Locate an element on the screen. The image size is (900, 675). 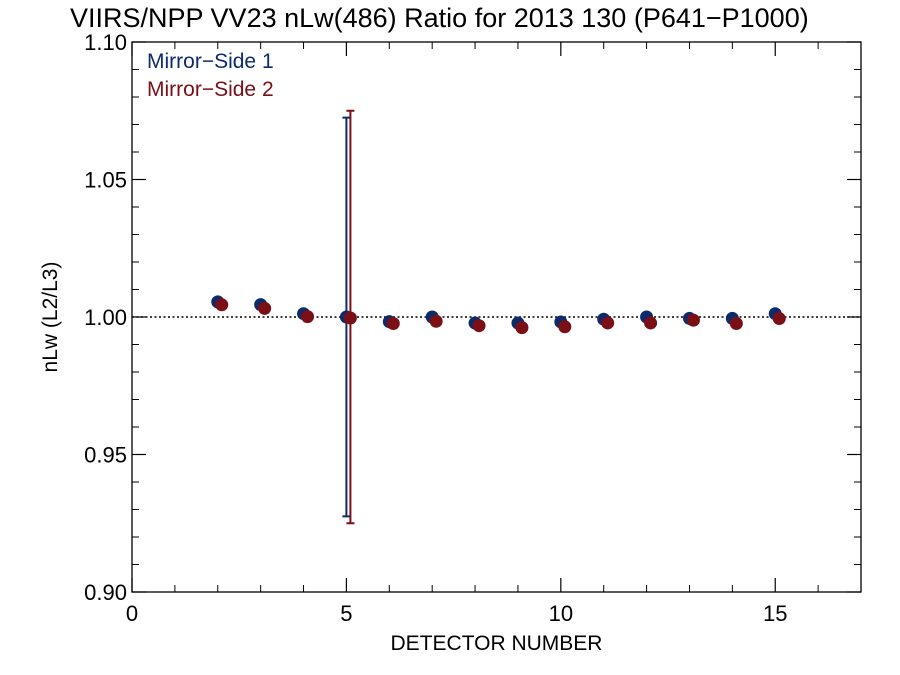
x-tick-labels: 0 5 10 15 is located at coordinates (457, 613).